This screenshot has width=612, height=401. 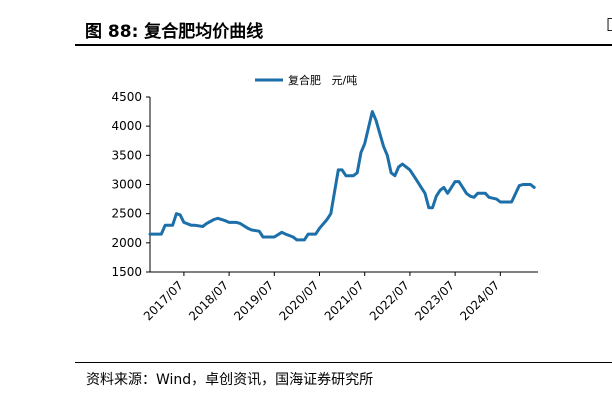 What do you see at coordinates (253, 300) in the screenshot?
I see `x-tick-label: 2019/07` at bounding box center [253, 300].